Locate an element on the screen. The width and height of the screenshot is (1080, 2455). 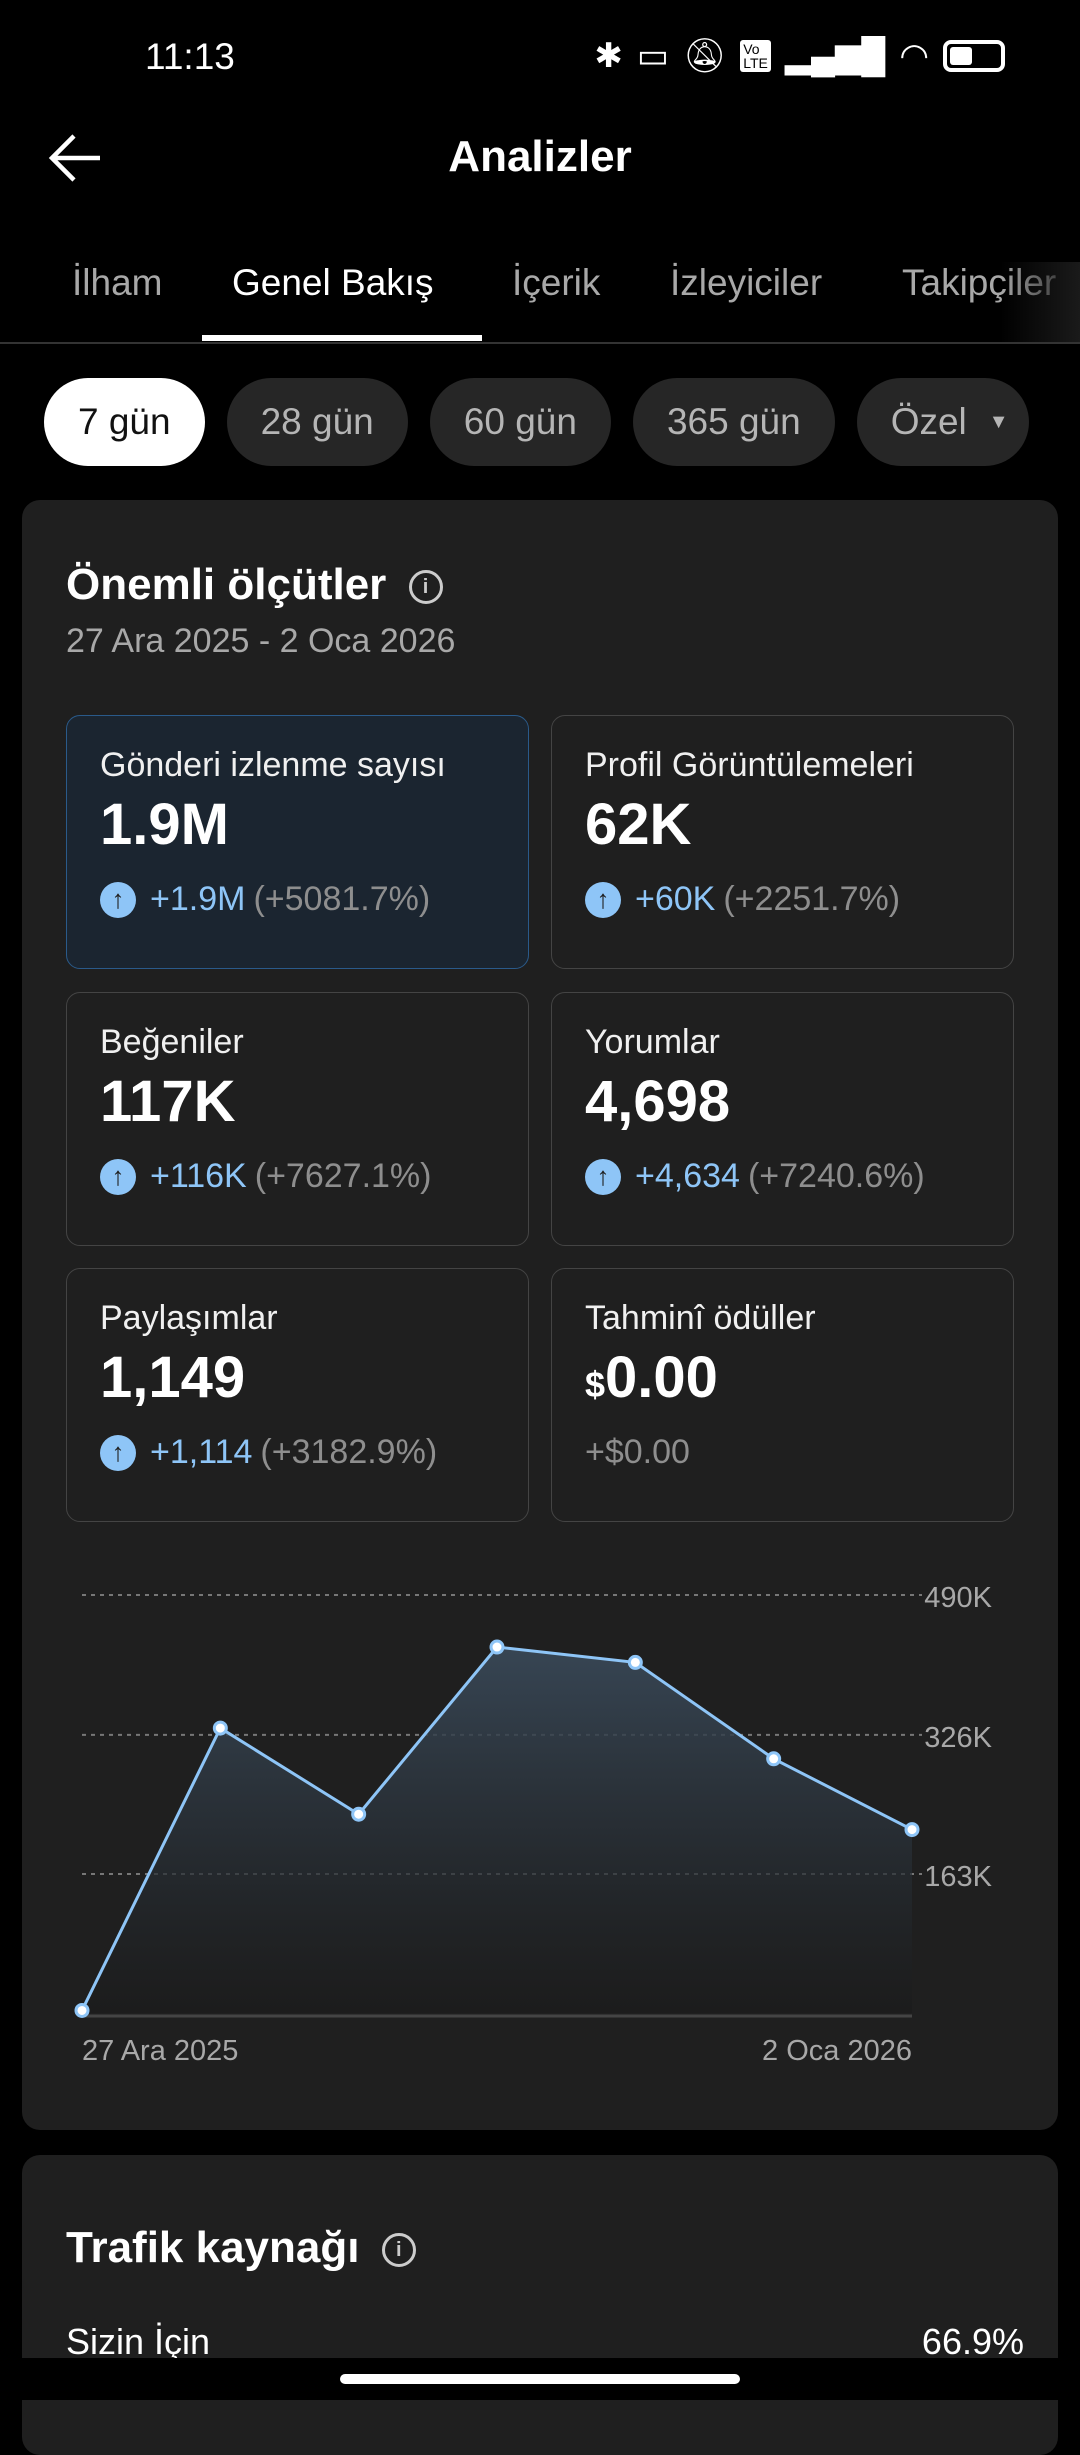
traffic-row-value: 66.9% is located at coordinates (972, 2341).